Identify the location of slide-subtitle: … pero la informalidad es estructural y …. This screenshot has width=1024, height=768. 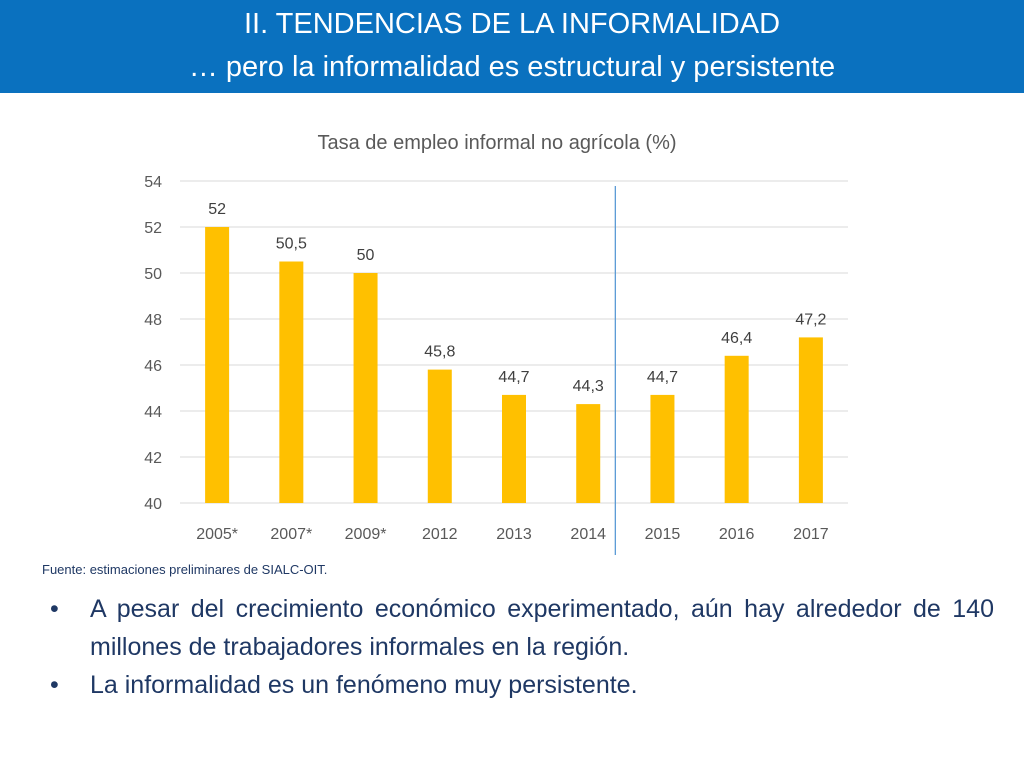
(512, 67).